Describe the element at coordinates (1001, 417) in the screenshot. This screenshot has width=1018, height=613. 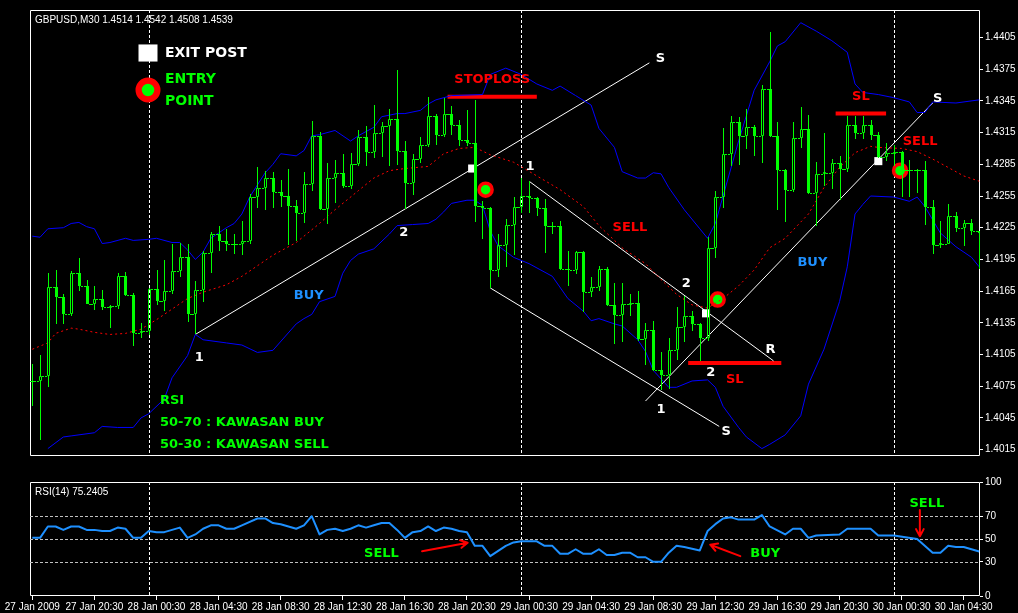
I see `y-tick-label: 1.4045` at that location.